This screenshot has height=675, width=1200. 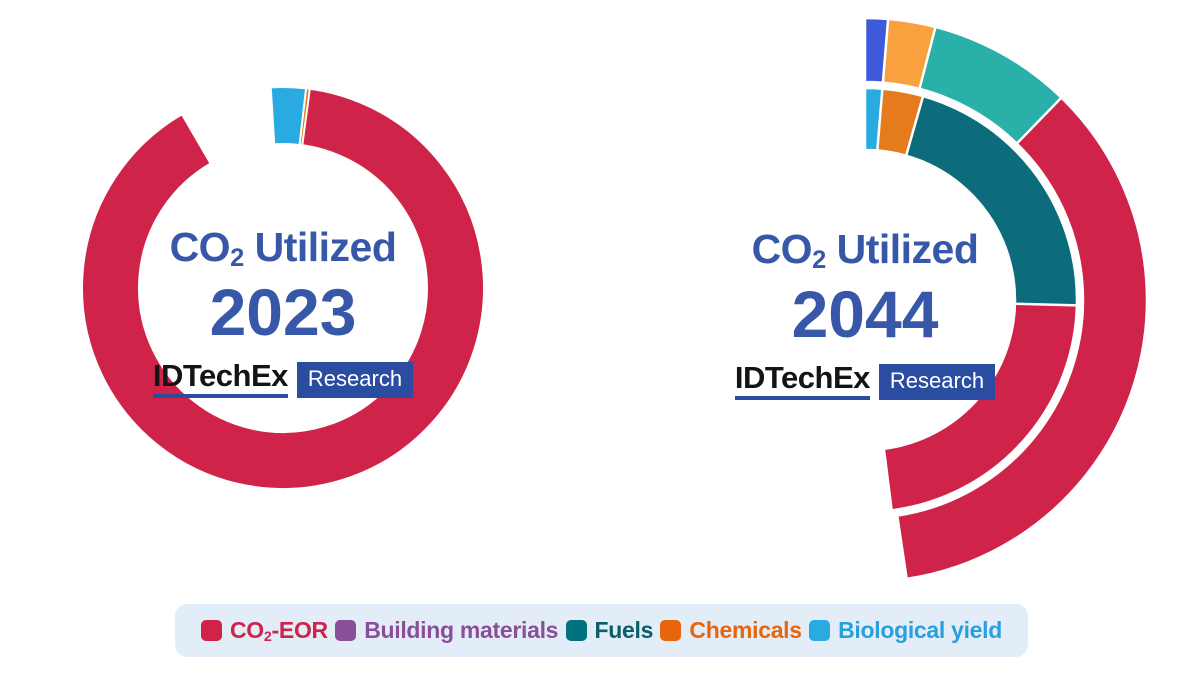 I want to click on legend-swatch-chemicals, so click(x=671, y=630).